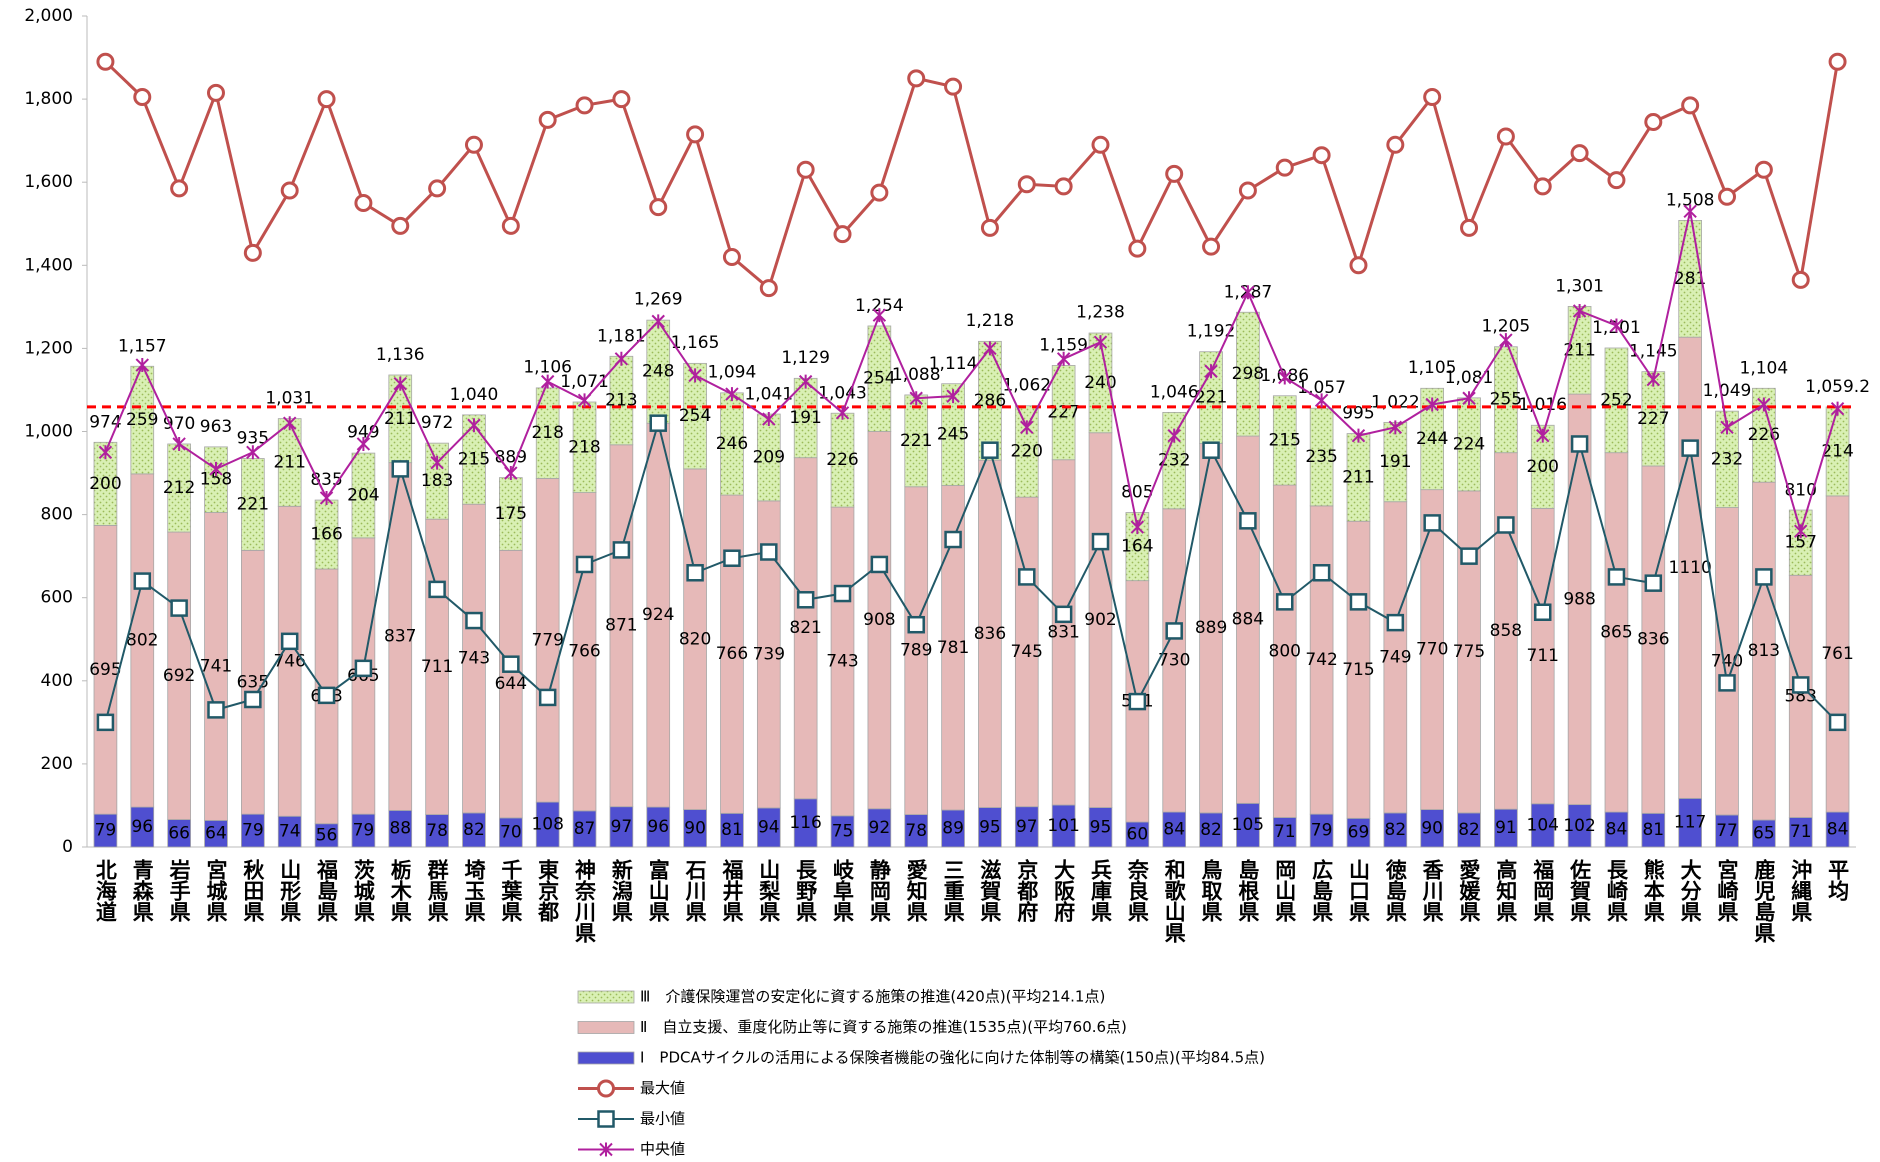  Describe the element at coordinates (474, 395) in the screenshot. I see `total-label: 1,040` at that location.